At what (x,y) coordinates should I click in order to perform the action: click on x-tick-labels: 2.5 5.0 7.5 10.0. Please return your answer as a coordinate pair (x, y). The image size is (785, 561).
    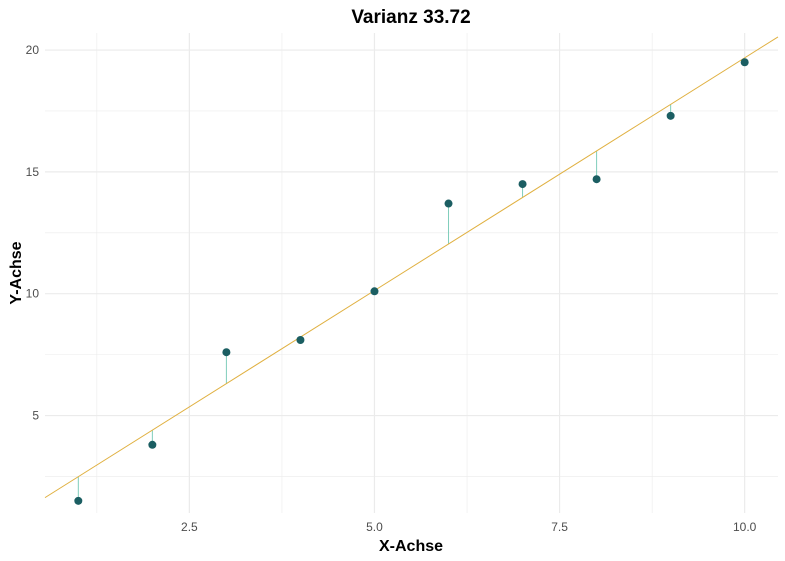
    Looking at the image, I should click on (469, 527).